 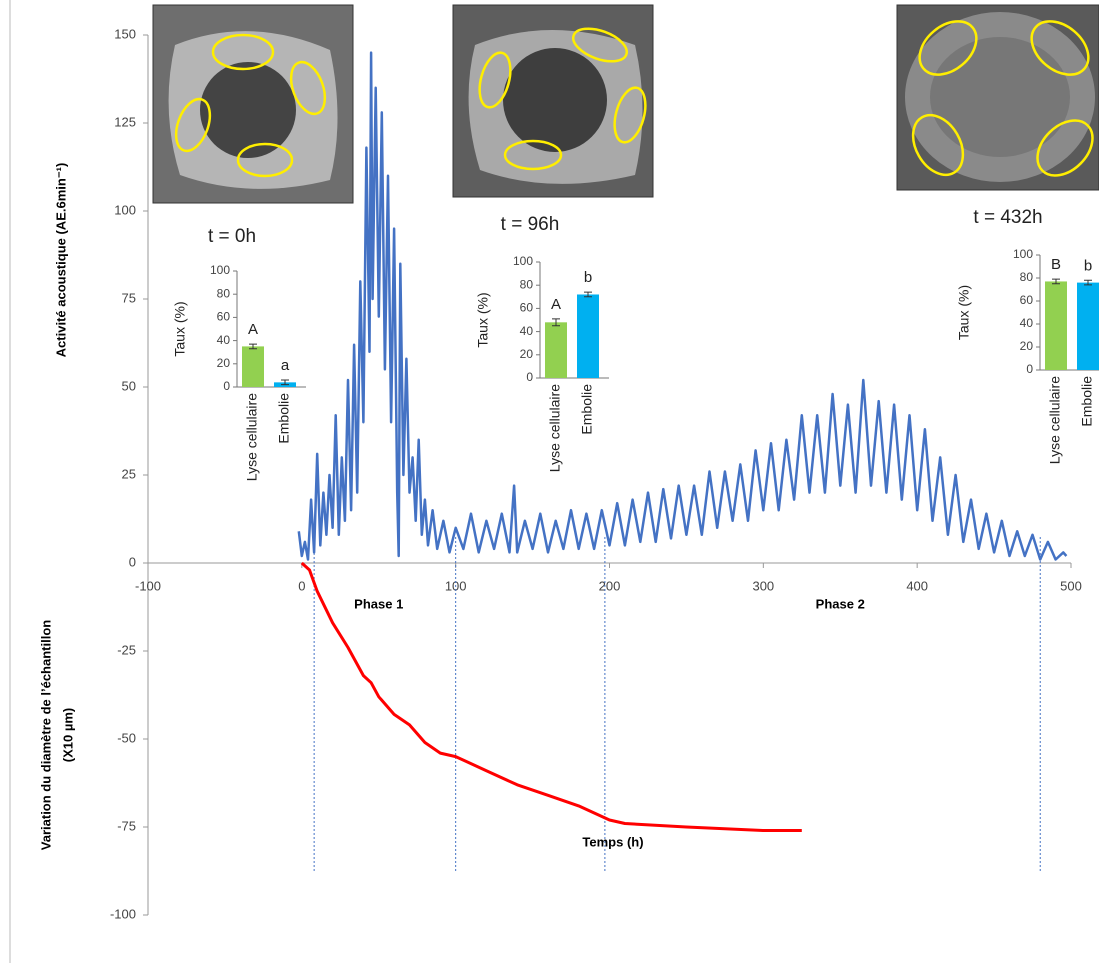 What do you see at coordinates (67, 735) in the screenshot?
I see `y-axis-title: (X10 µm)` at bounding box center [67, 735].